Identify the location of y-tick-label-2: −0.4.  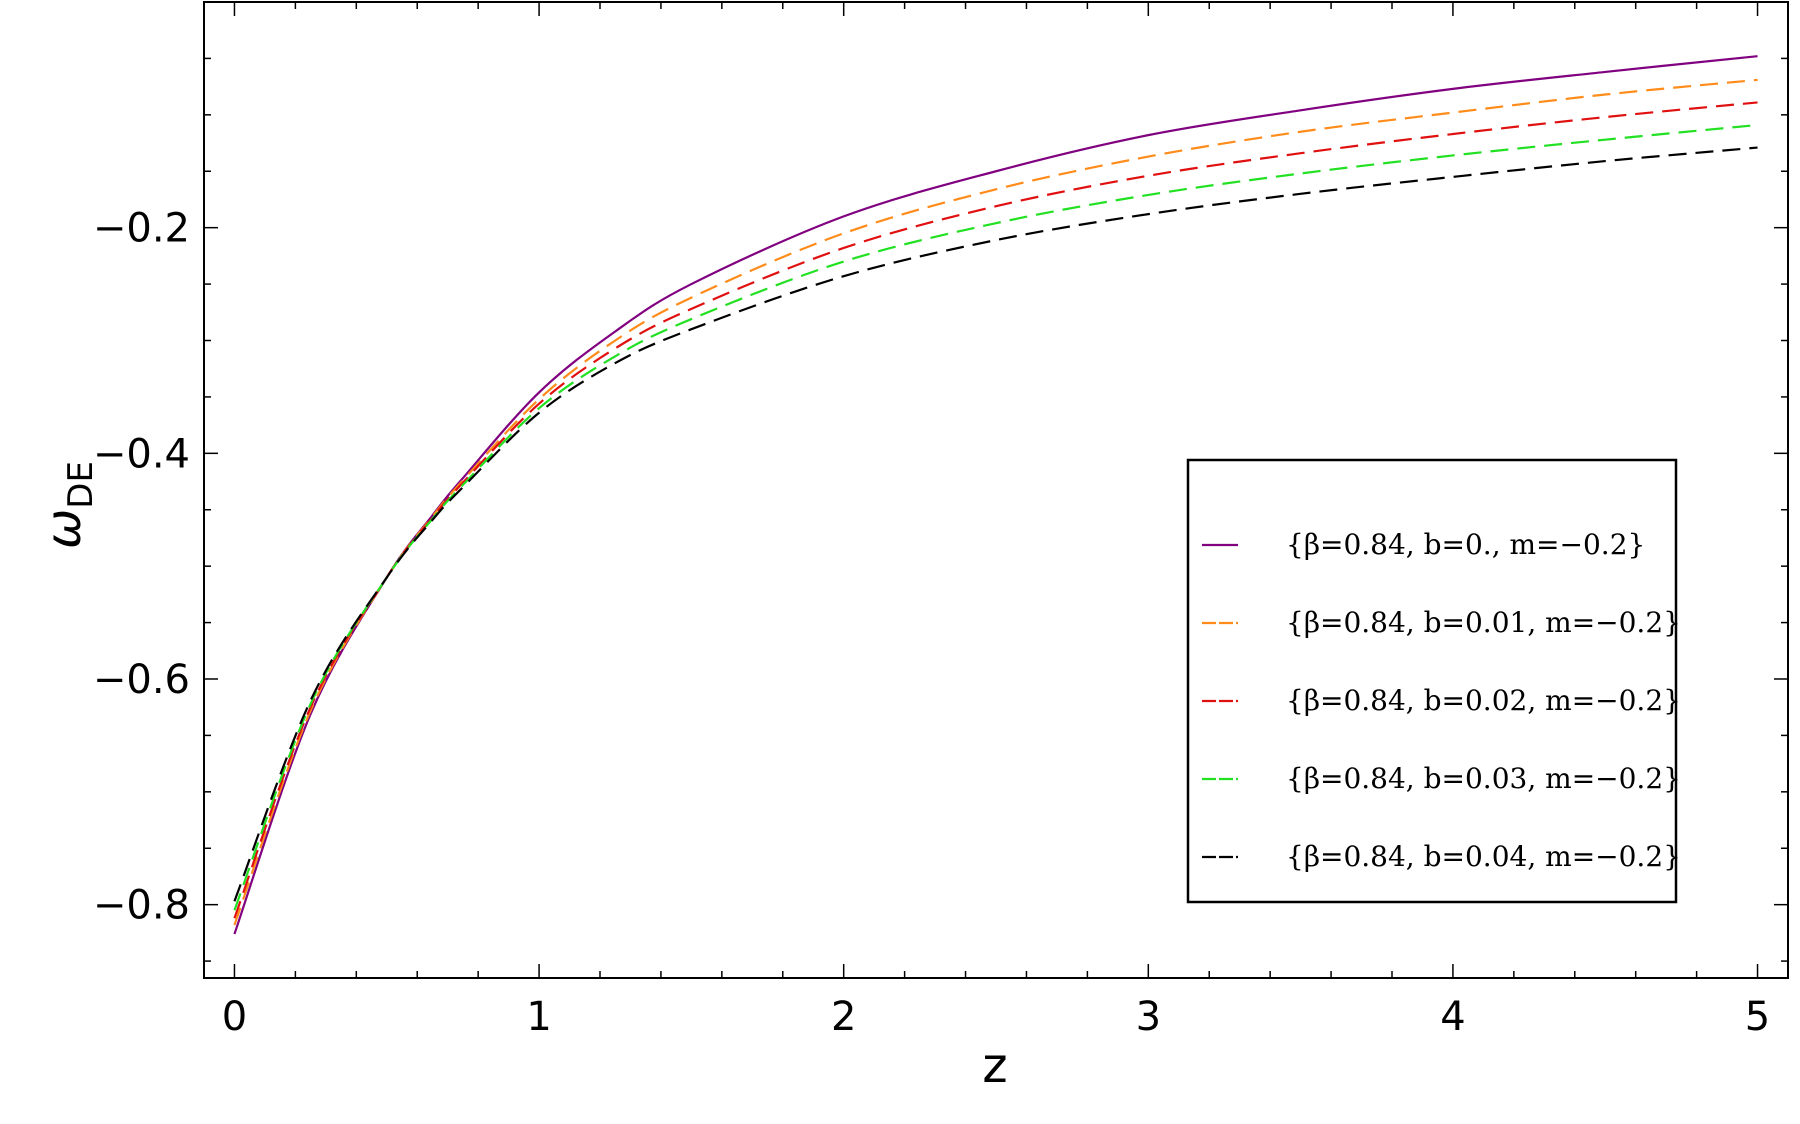
(141, 454).